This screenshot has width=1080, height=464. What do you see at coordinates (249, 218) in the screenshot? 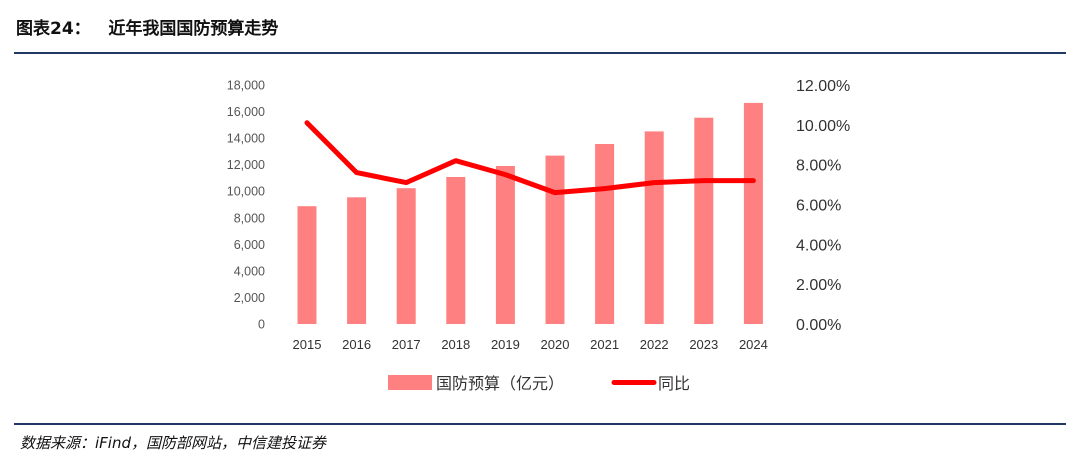
I see `left-tick-label: 8,000` at bounding box center [249, 218].